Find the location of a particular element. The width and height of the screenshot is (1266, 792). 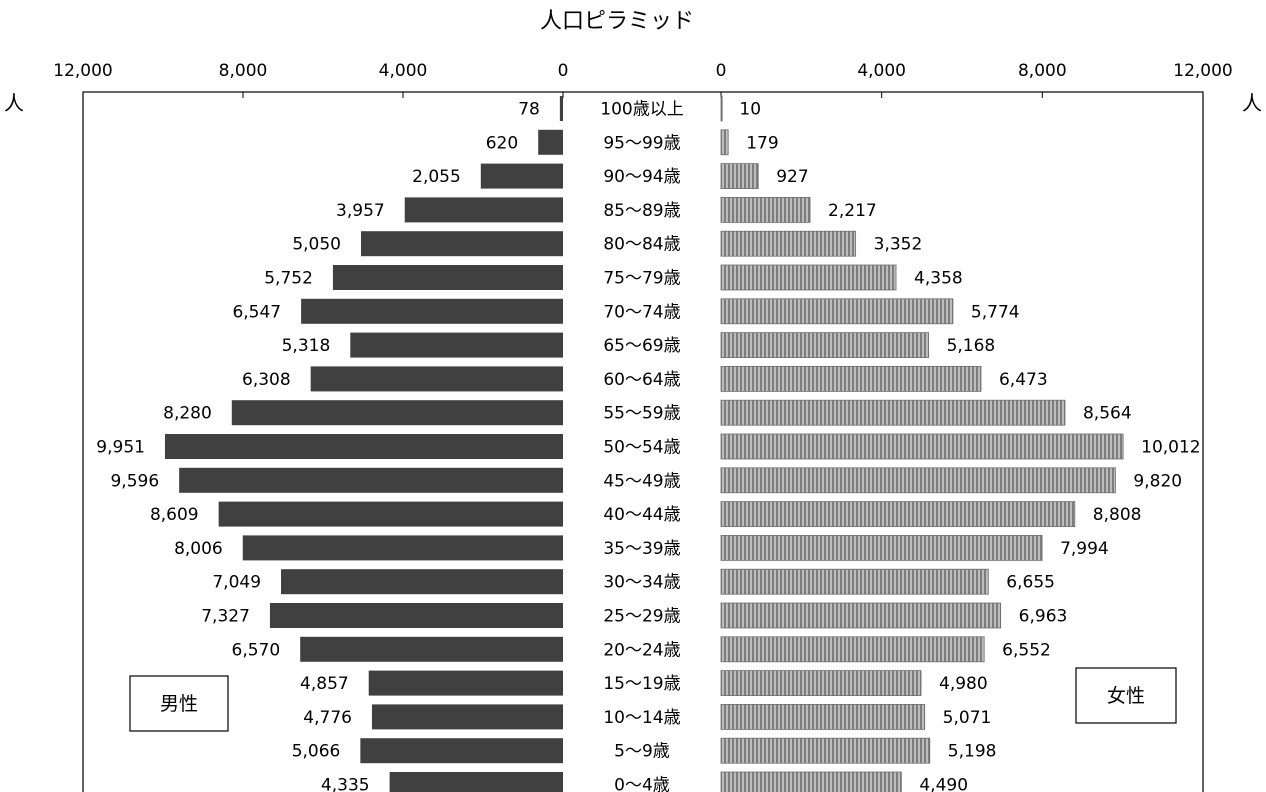

male-value-label: 620 is located at coordinates (502, 143).